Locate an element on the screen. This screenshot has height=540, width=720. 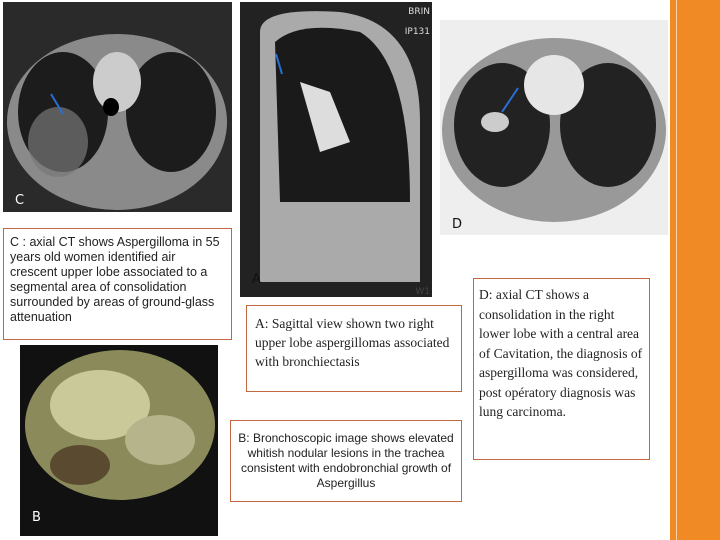
image-label: D is located at coordinates (457, 224).